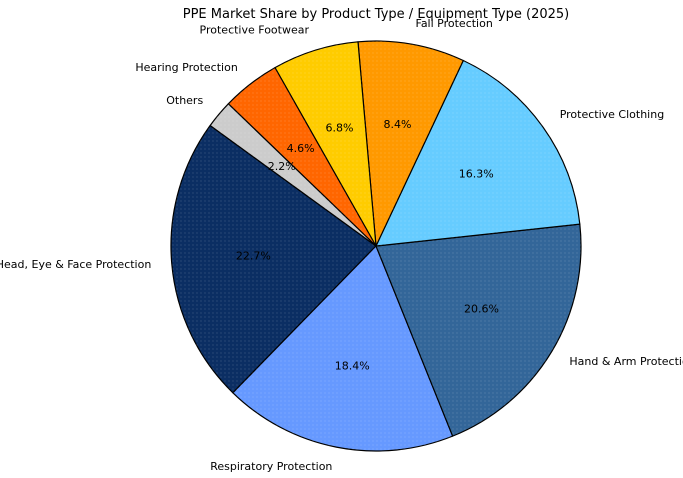 This screenshot has width=683, height=478. What do you see at coordinates (476, 174) in the screenshot?
I see `slice-value-protective-clothing: 16.3%` at bounding box center [476, 174].